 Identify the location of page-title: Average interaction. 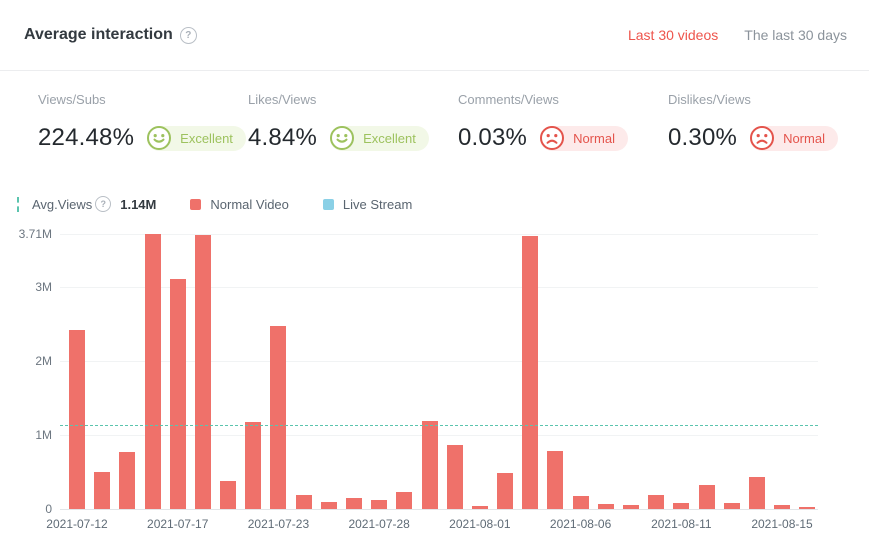
(98, 34).